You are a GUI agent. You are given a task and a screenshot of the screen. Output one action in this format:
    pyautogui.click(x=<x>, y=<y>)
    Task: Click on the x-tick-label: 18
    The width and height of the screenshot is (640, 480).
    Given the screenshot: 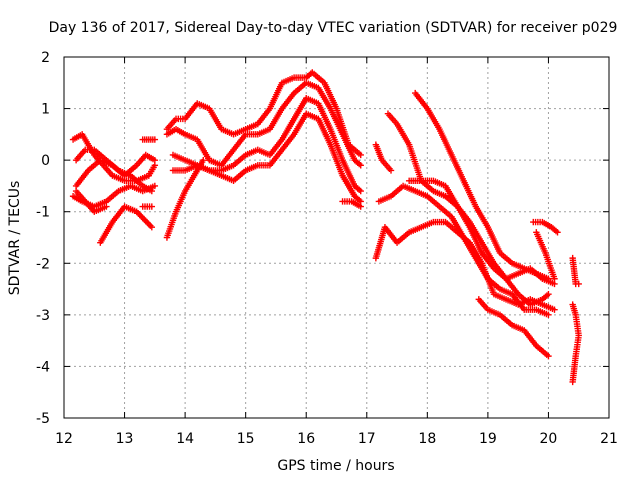 What is the action you would take?
    pyautogui.click(x=427, y=439)
    